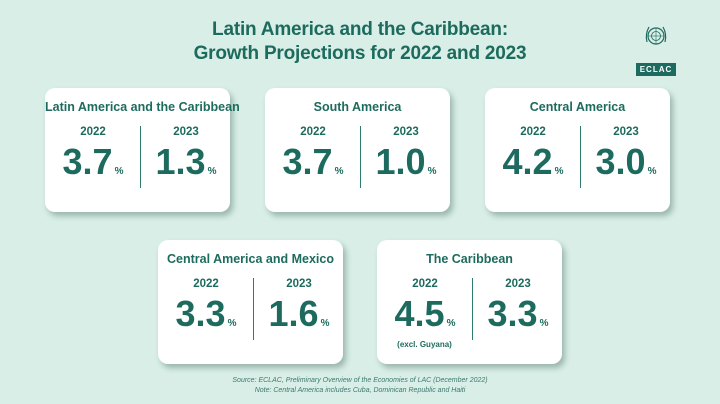 Image resolution: width=720 pixels, height=404 pixels. What do you see at coordinates (424, 344) in the screenshot?
I see `caribbean-note: (excl. Guyana)` at bounding box center [424, 344].